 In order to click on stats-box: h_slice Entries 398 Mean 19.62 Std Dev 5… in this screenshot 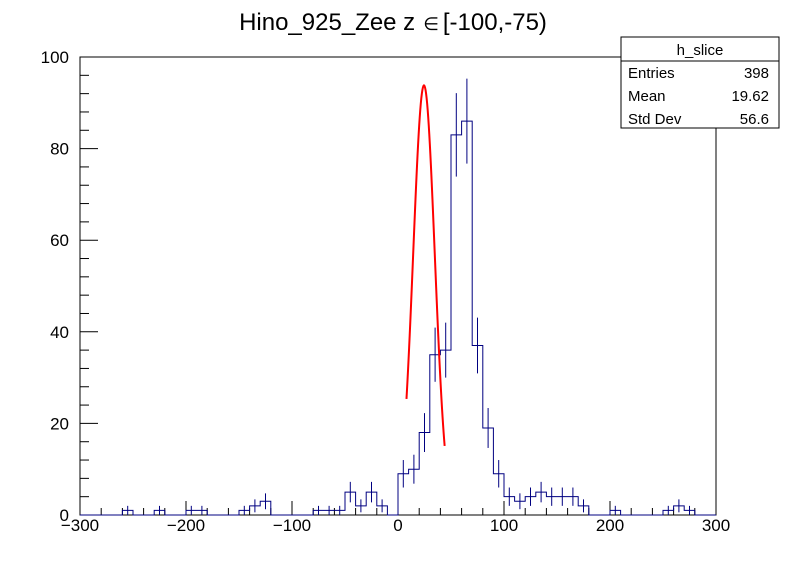, I will do `click(700, 82)`.